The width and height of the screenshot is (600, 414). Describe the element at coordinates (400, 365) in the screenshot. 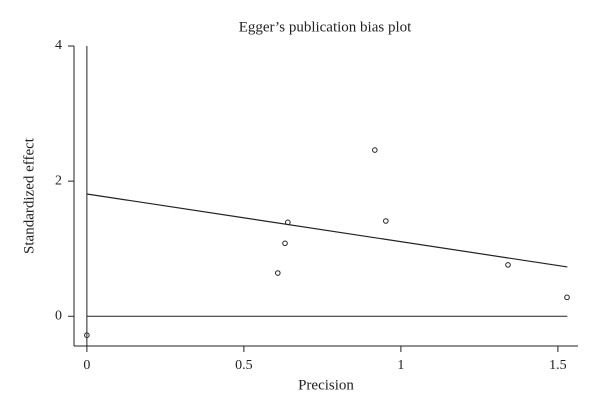

I see `x-tick-label: 1` at that location.